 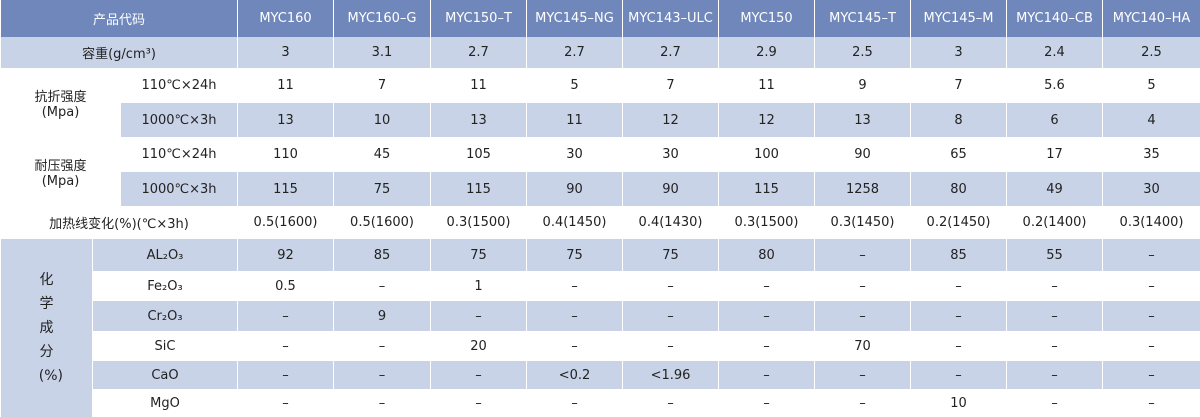 I want to click on value-cell: 0.3(1500), so click(x=767, y=222).